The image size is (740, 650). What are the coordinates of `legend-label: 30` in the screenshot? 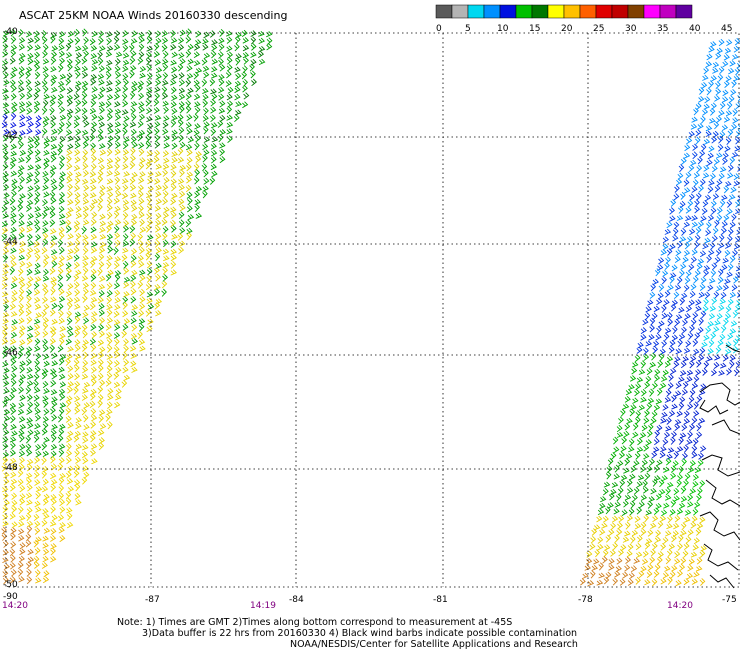 It's located at (631, 29).